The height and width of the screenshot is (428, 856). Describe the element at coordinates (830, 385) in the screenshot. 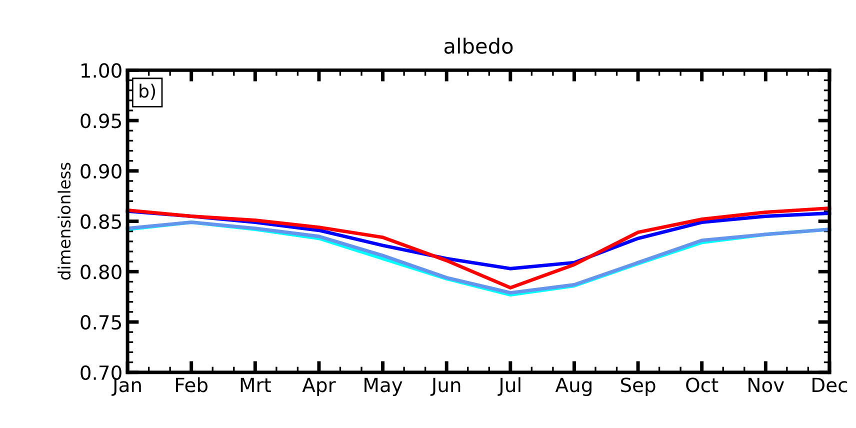

I see `x-tick-label: Dec` at that location.